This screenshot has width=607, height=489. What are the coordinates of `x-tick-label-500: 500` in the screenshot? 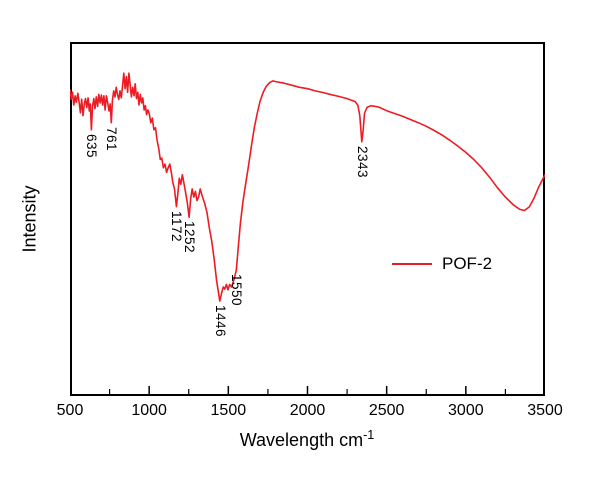 It's located at (70, 410).